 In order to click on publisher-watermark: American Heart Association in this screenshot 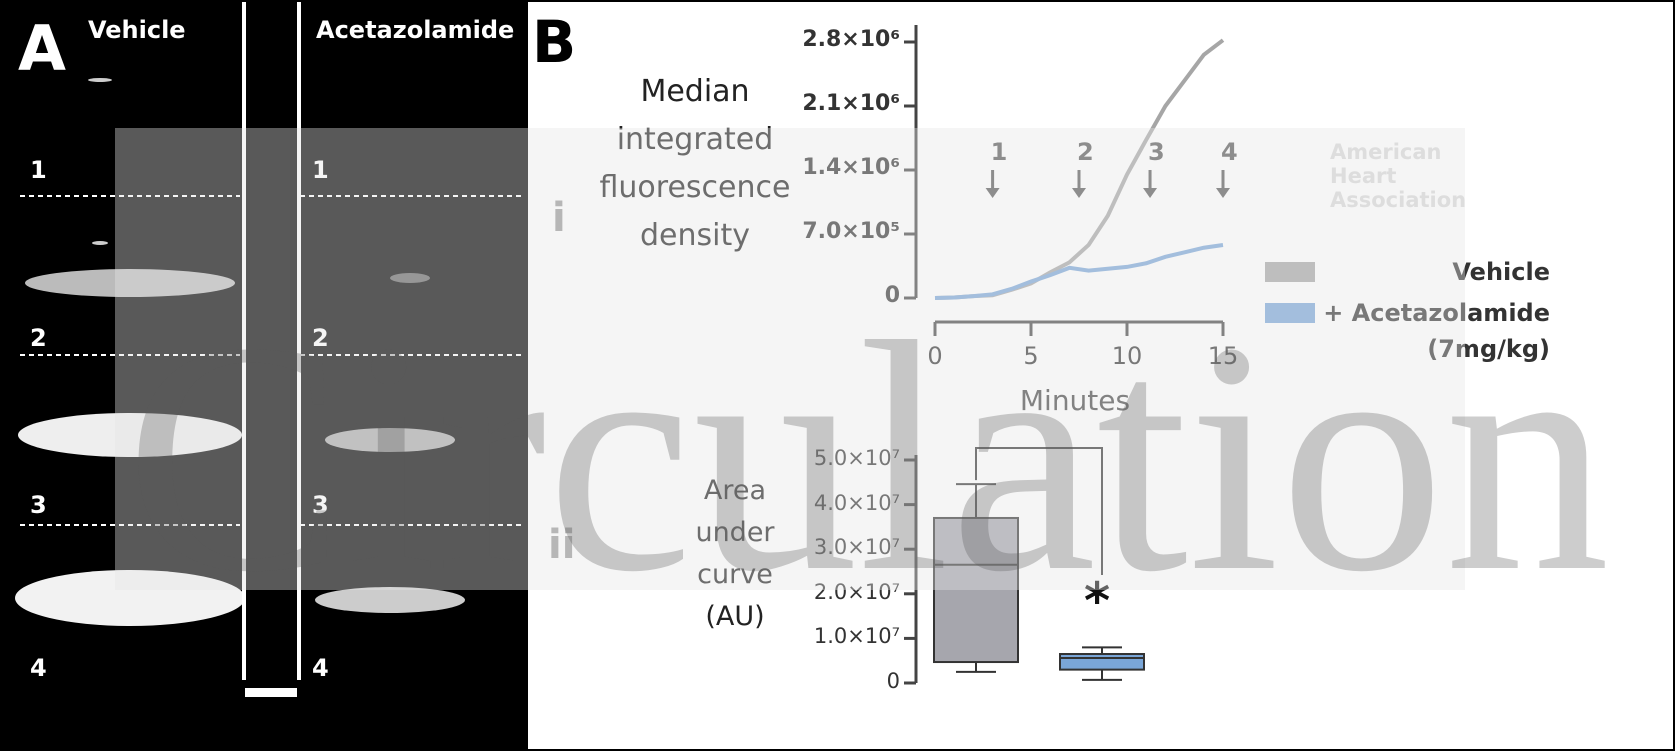, I will do `click(1398, 176)`.